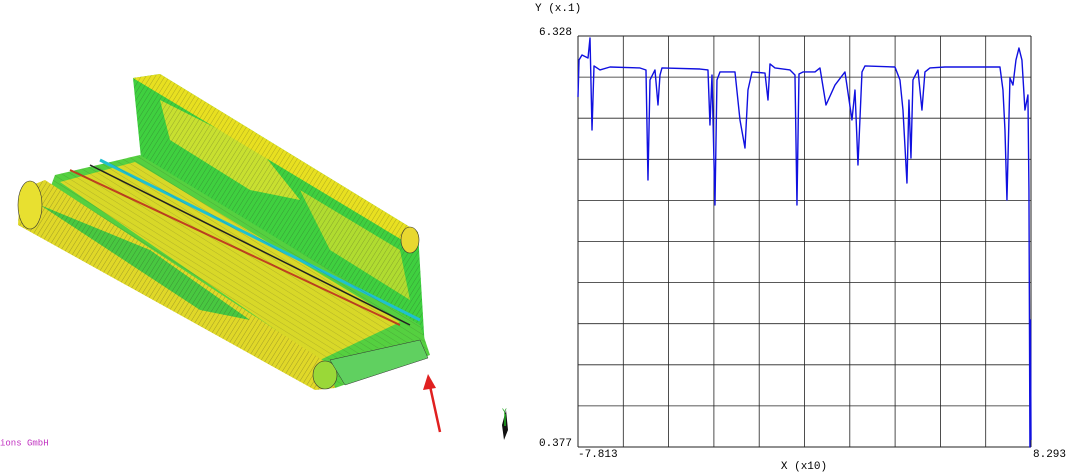 The image size is (1080, 473). I want to click on x-axis-label: X (x10), so click(804, 467).